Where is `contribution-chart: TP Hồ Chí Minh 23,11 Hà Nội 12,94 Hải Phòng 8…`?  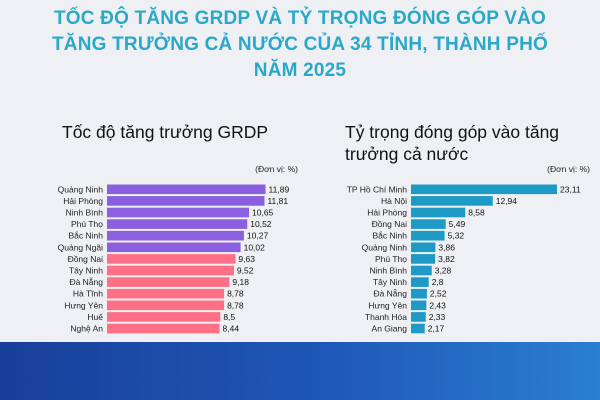 contribution-chart: TP Hồ Chí Minh 23,11 Hà Nội 12,94 Hải Phòng 8… is located at coordinates (464, 258).